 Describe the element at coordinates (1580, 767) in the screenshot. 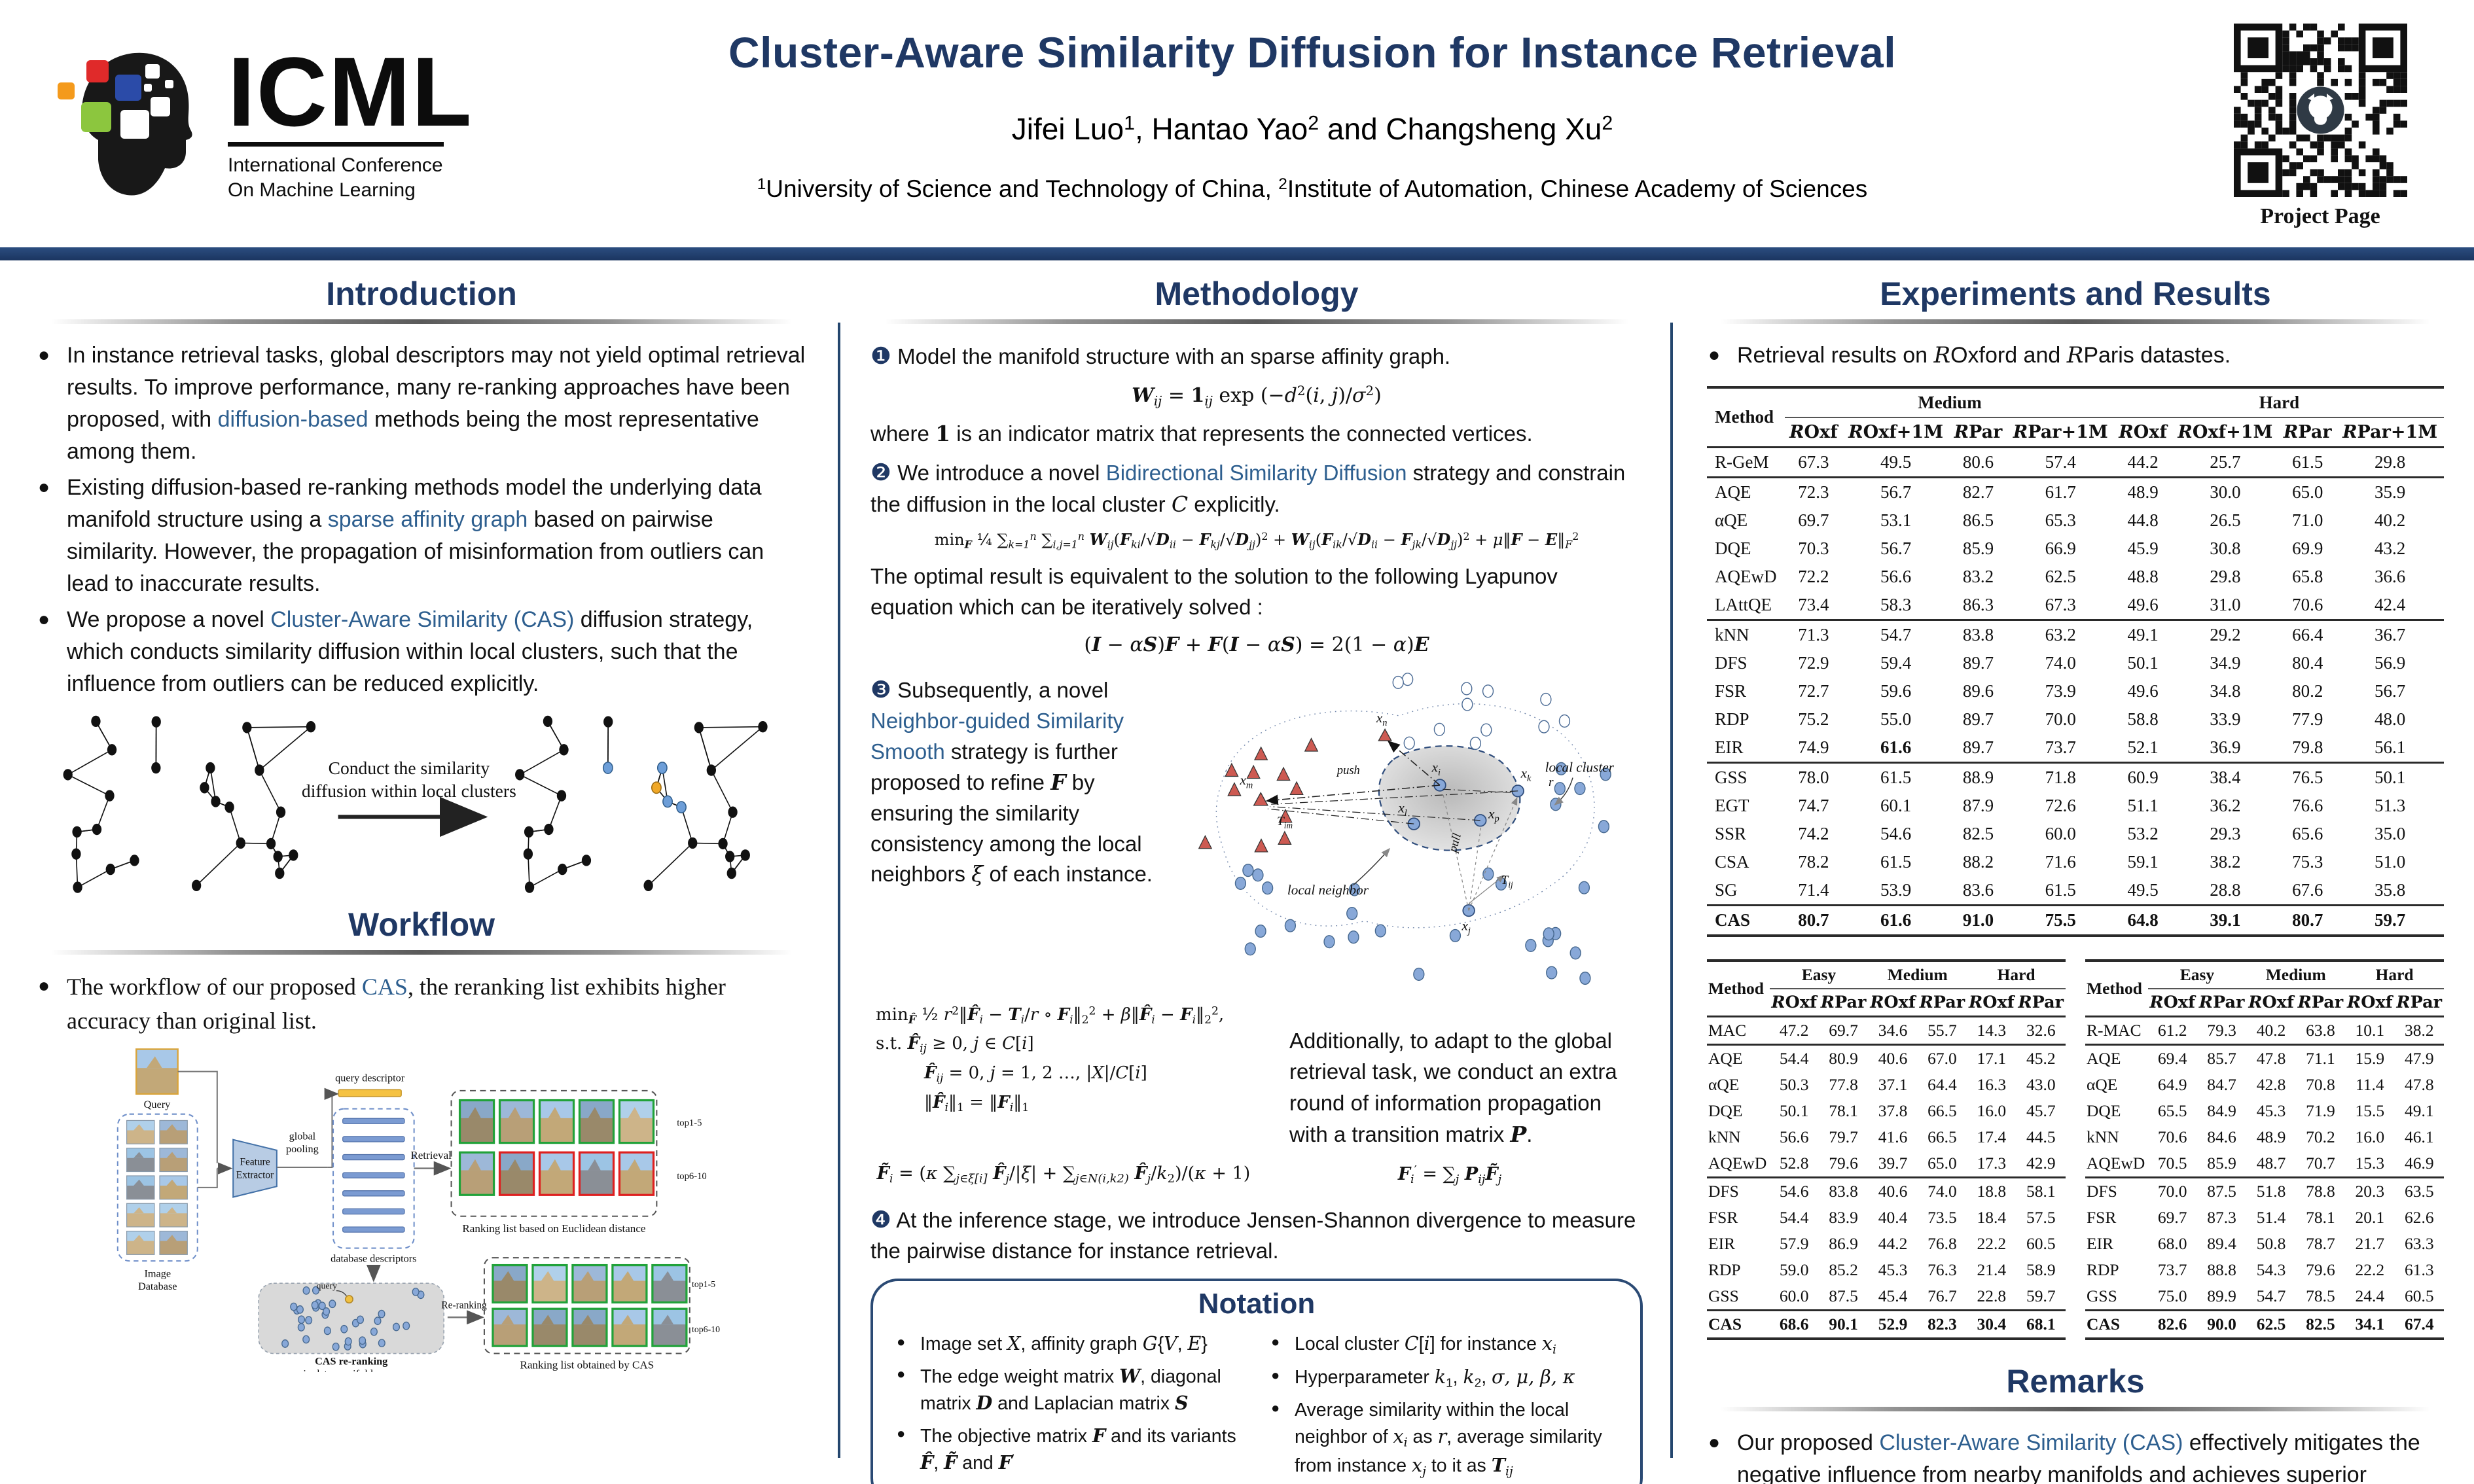

I see `label-local-cluster: local cluster` at that location.